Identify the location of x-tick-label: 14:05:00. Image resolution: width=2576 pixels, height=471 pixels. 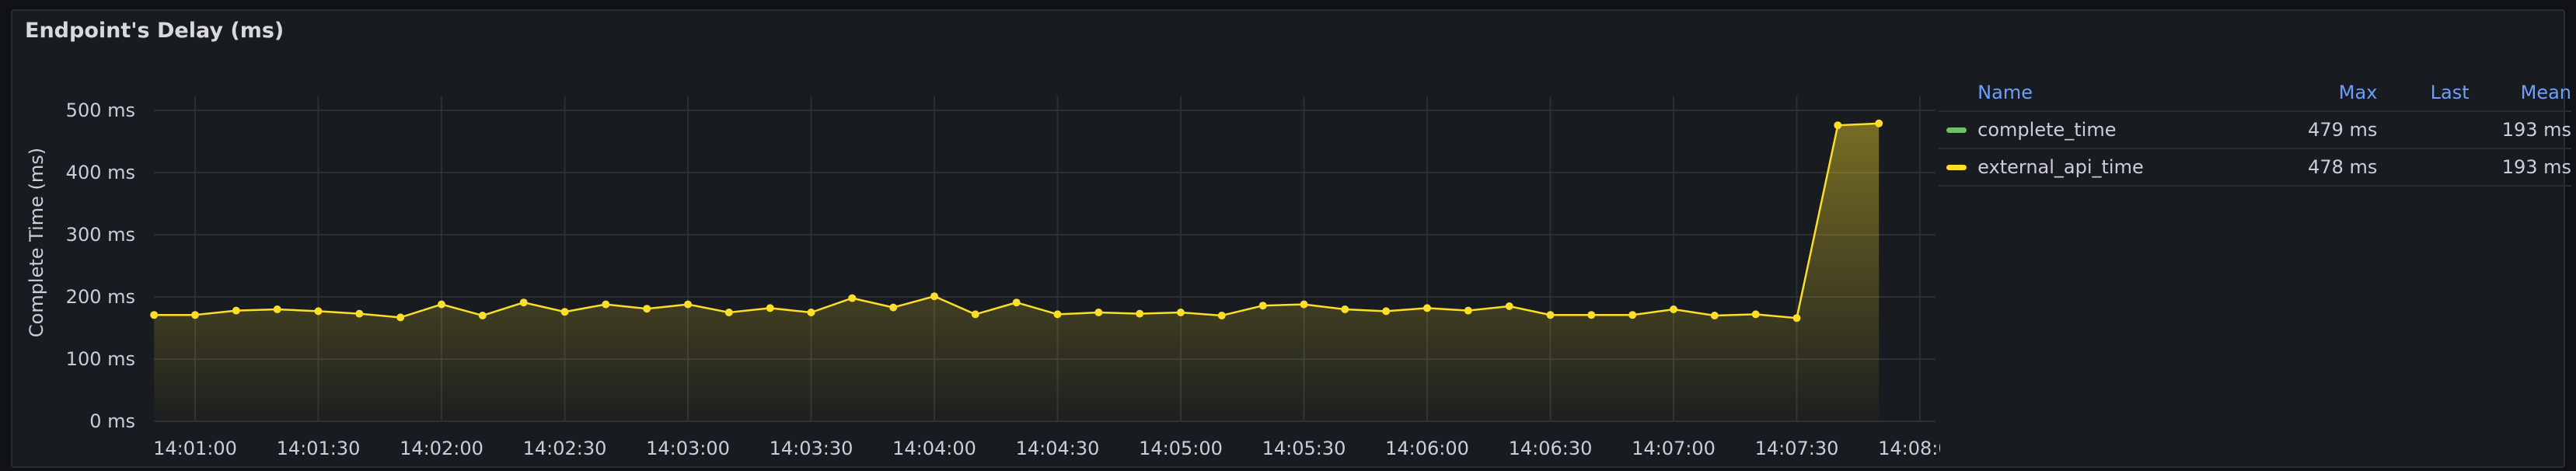
(1181, 448).